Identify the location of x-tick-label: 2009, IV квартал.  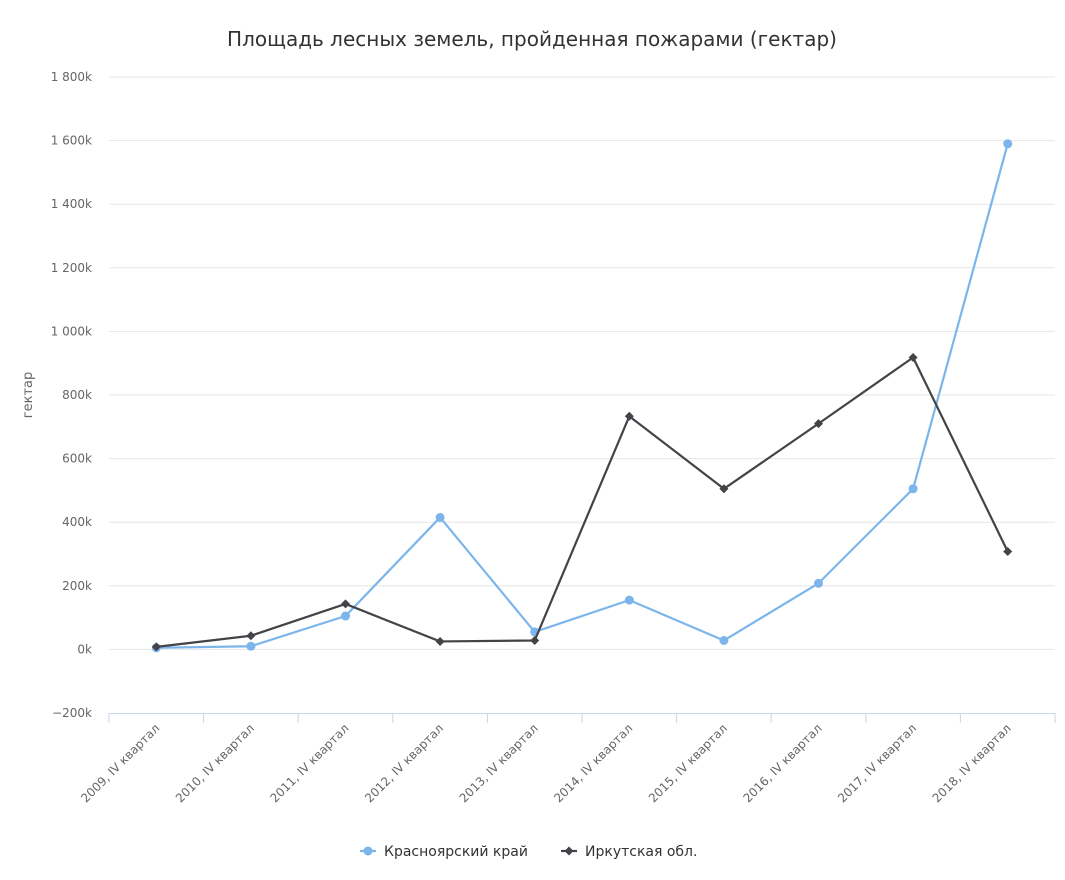
(120, 763).